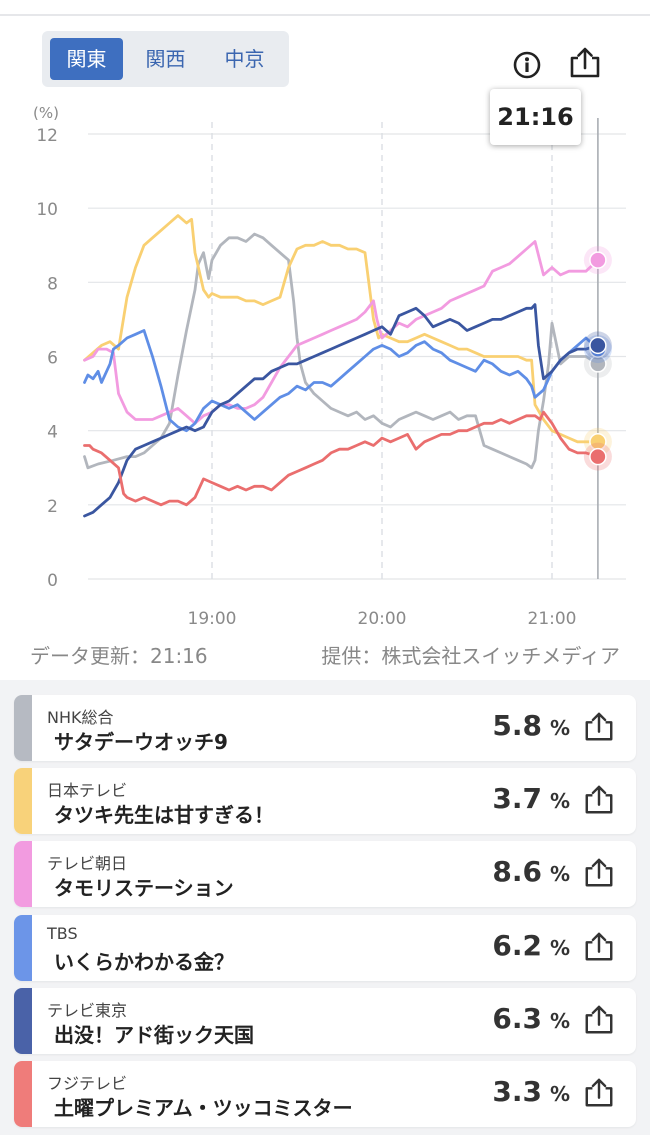 The height and width of the screenshot is (1135, 650). What do you see at coordinates (470, 656) in the screenshot?
I see `data-provider-label: 提供：株式会社スイッチメディア` at bounding box center [470, 656].